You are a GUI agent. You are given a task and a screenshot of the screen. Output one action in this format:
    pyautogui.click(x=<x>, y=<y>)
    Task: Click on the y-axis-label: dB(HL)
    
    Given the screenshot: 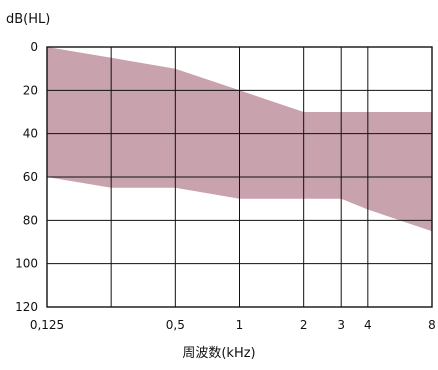 What is the action you would take?
    pyautogui.click(x=28, y=19)
    